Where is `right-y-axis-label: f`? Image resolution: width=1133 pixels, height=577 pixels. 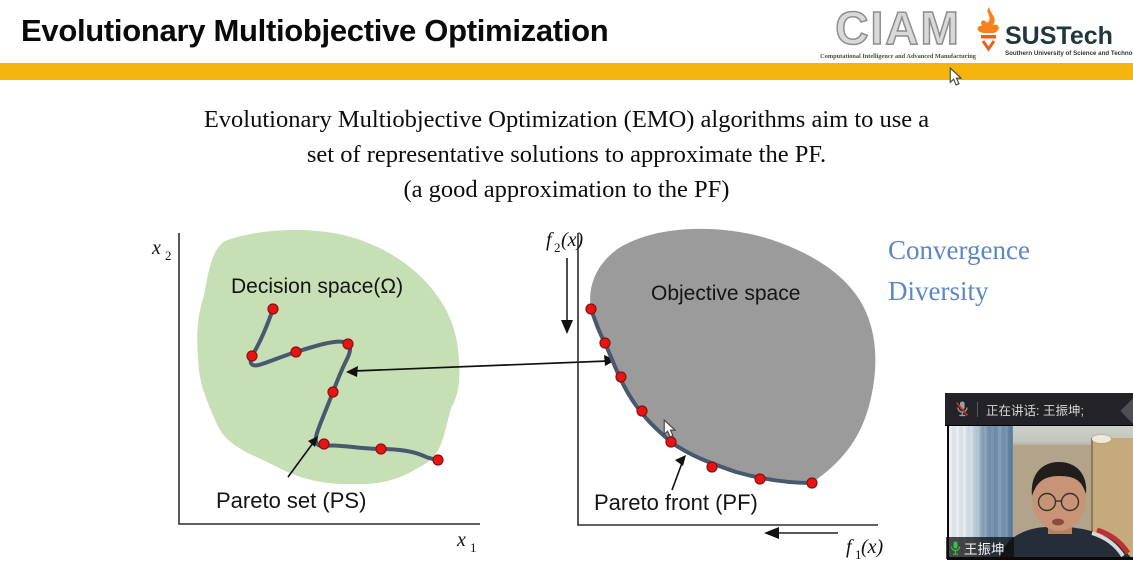 right-y-axis-label: f is located at coordinates (550, 240).